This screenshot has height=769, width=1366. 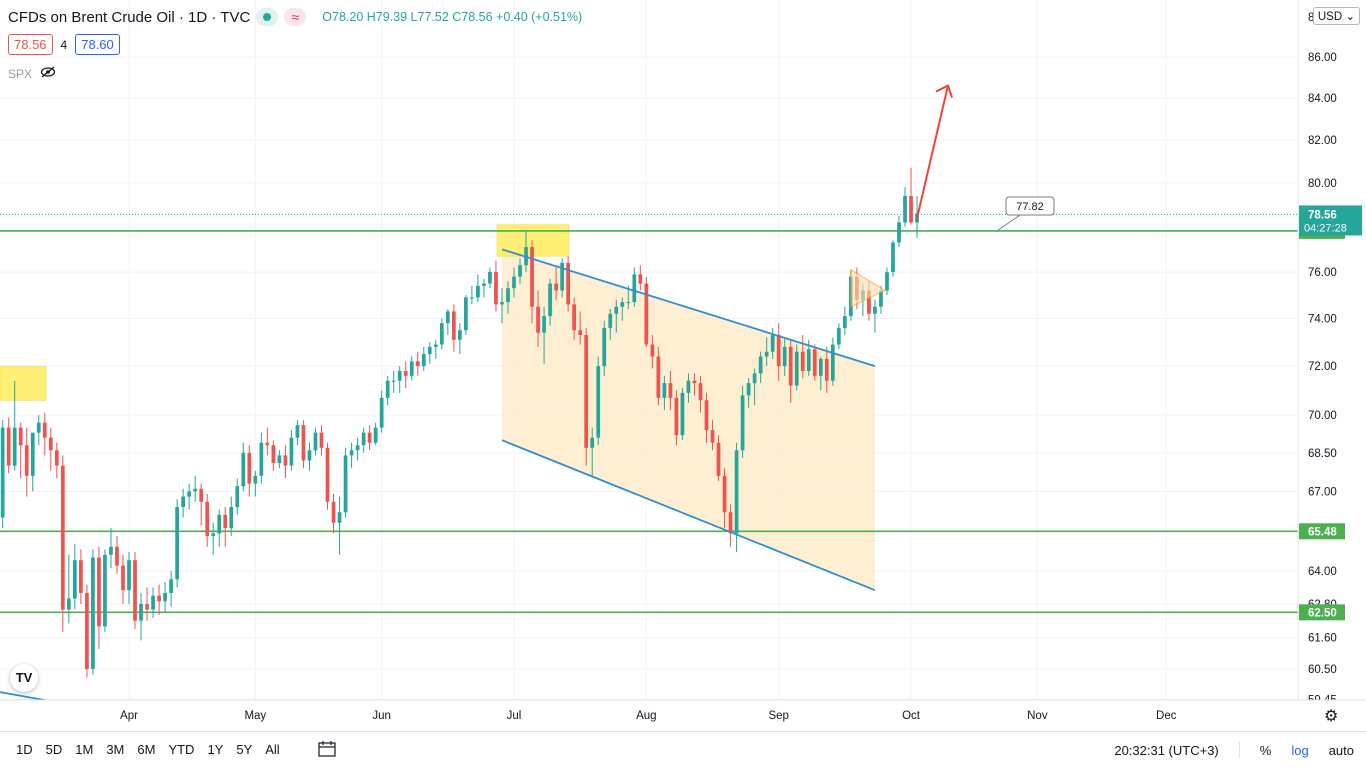 I want to click on symbol-title: CFDs on Brent Crude Oil · 1D · TVC, so click(x=129, y=17).